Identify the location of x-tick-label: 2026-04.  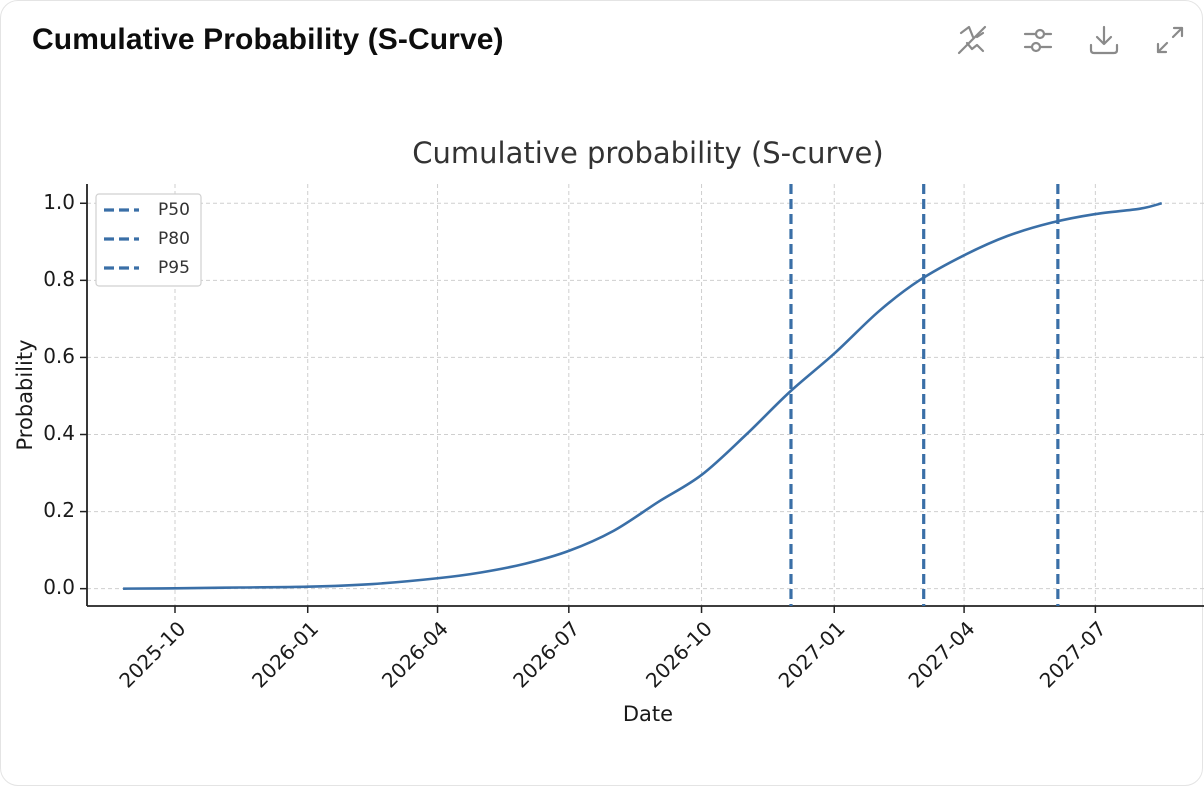
(415, 654).